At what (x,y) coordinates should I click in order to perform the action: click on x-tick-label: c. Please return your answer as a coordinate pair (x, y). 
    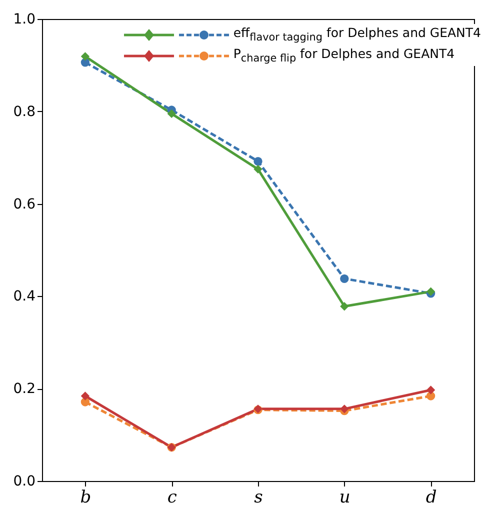
    Looking at the image, I should click on (172, 497).